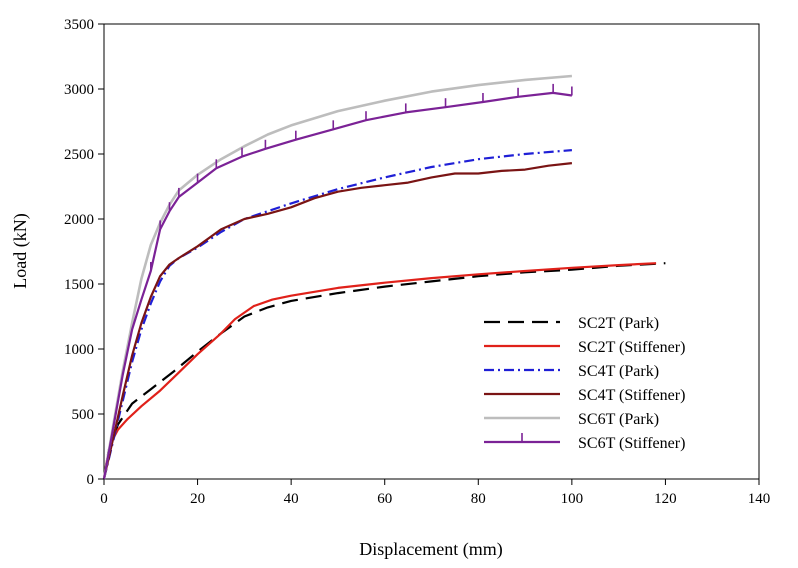  Describe the element at coordinates (631, 443) in the screenshot. I see `legend-label-sc6t-stiffener: SC6T (Stiffener)` at that location.